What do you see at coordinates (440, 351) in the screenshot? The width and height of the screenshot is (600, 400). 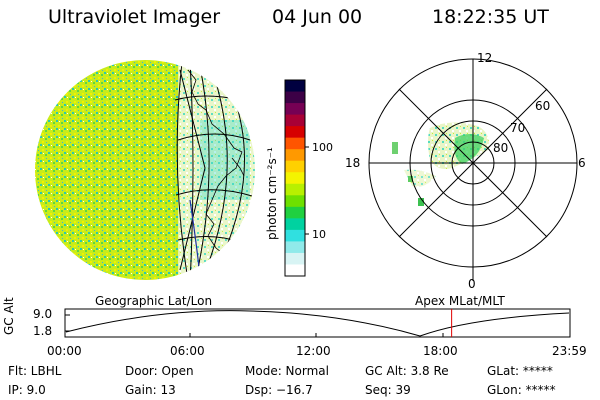 I see `timeline-x-tick-1800: 18:00` at bounding box center [440, 351].